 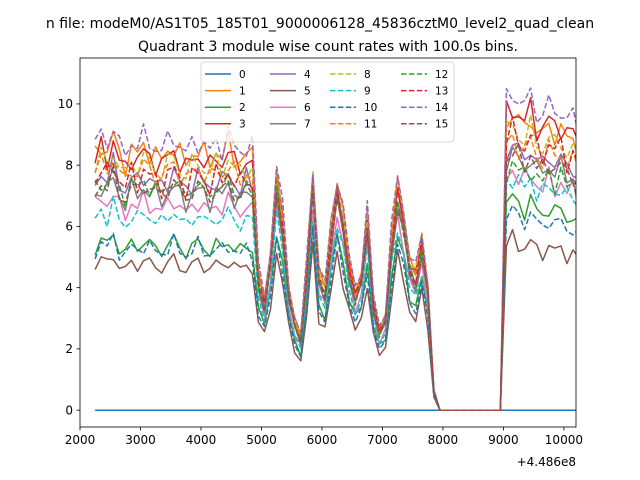 I want to click on legend-label: 14, so click(x=442, y=108).